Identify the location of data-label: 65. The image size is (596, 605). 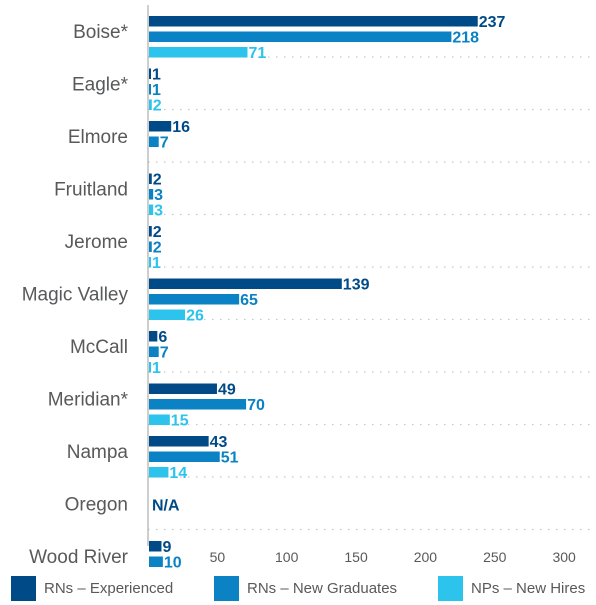
(249, 300).